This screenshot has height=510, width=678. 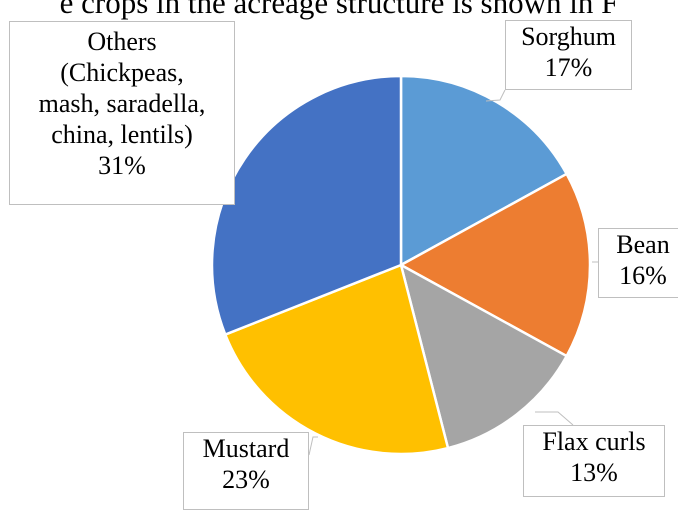 What do you see at coordinates (643, 275) in the screenshot?
I see `label-bean-pct: 16%` at bounding box center [643, 275].